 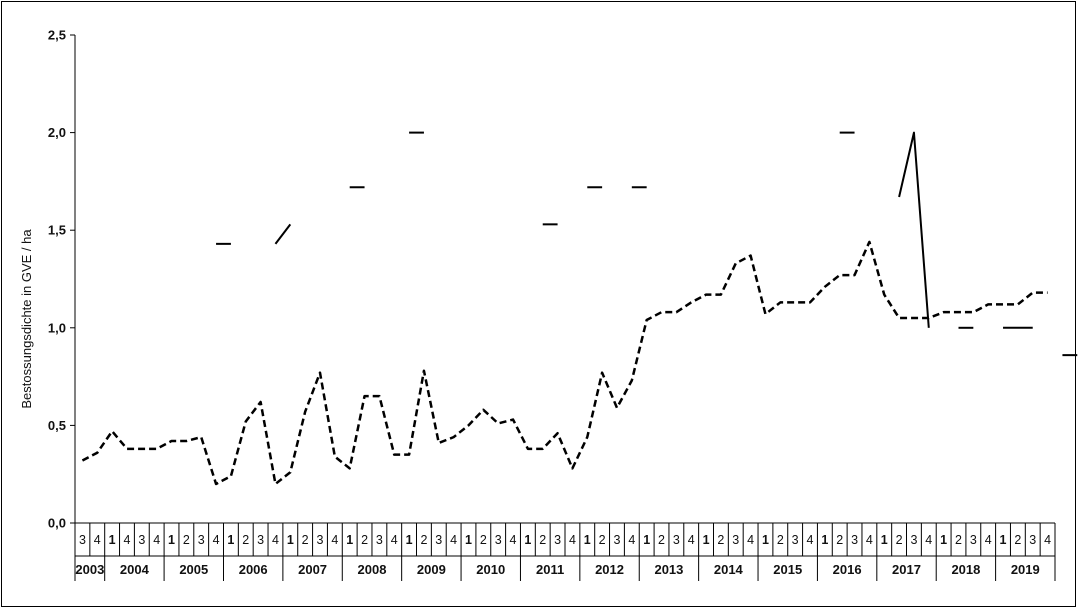 I want to click on year-label: 2011, so click(x=550, y=569).